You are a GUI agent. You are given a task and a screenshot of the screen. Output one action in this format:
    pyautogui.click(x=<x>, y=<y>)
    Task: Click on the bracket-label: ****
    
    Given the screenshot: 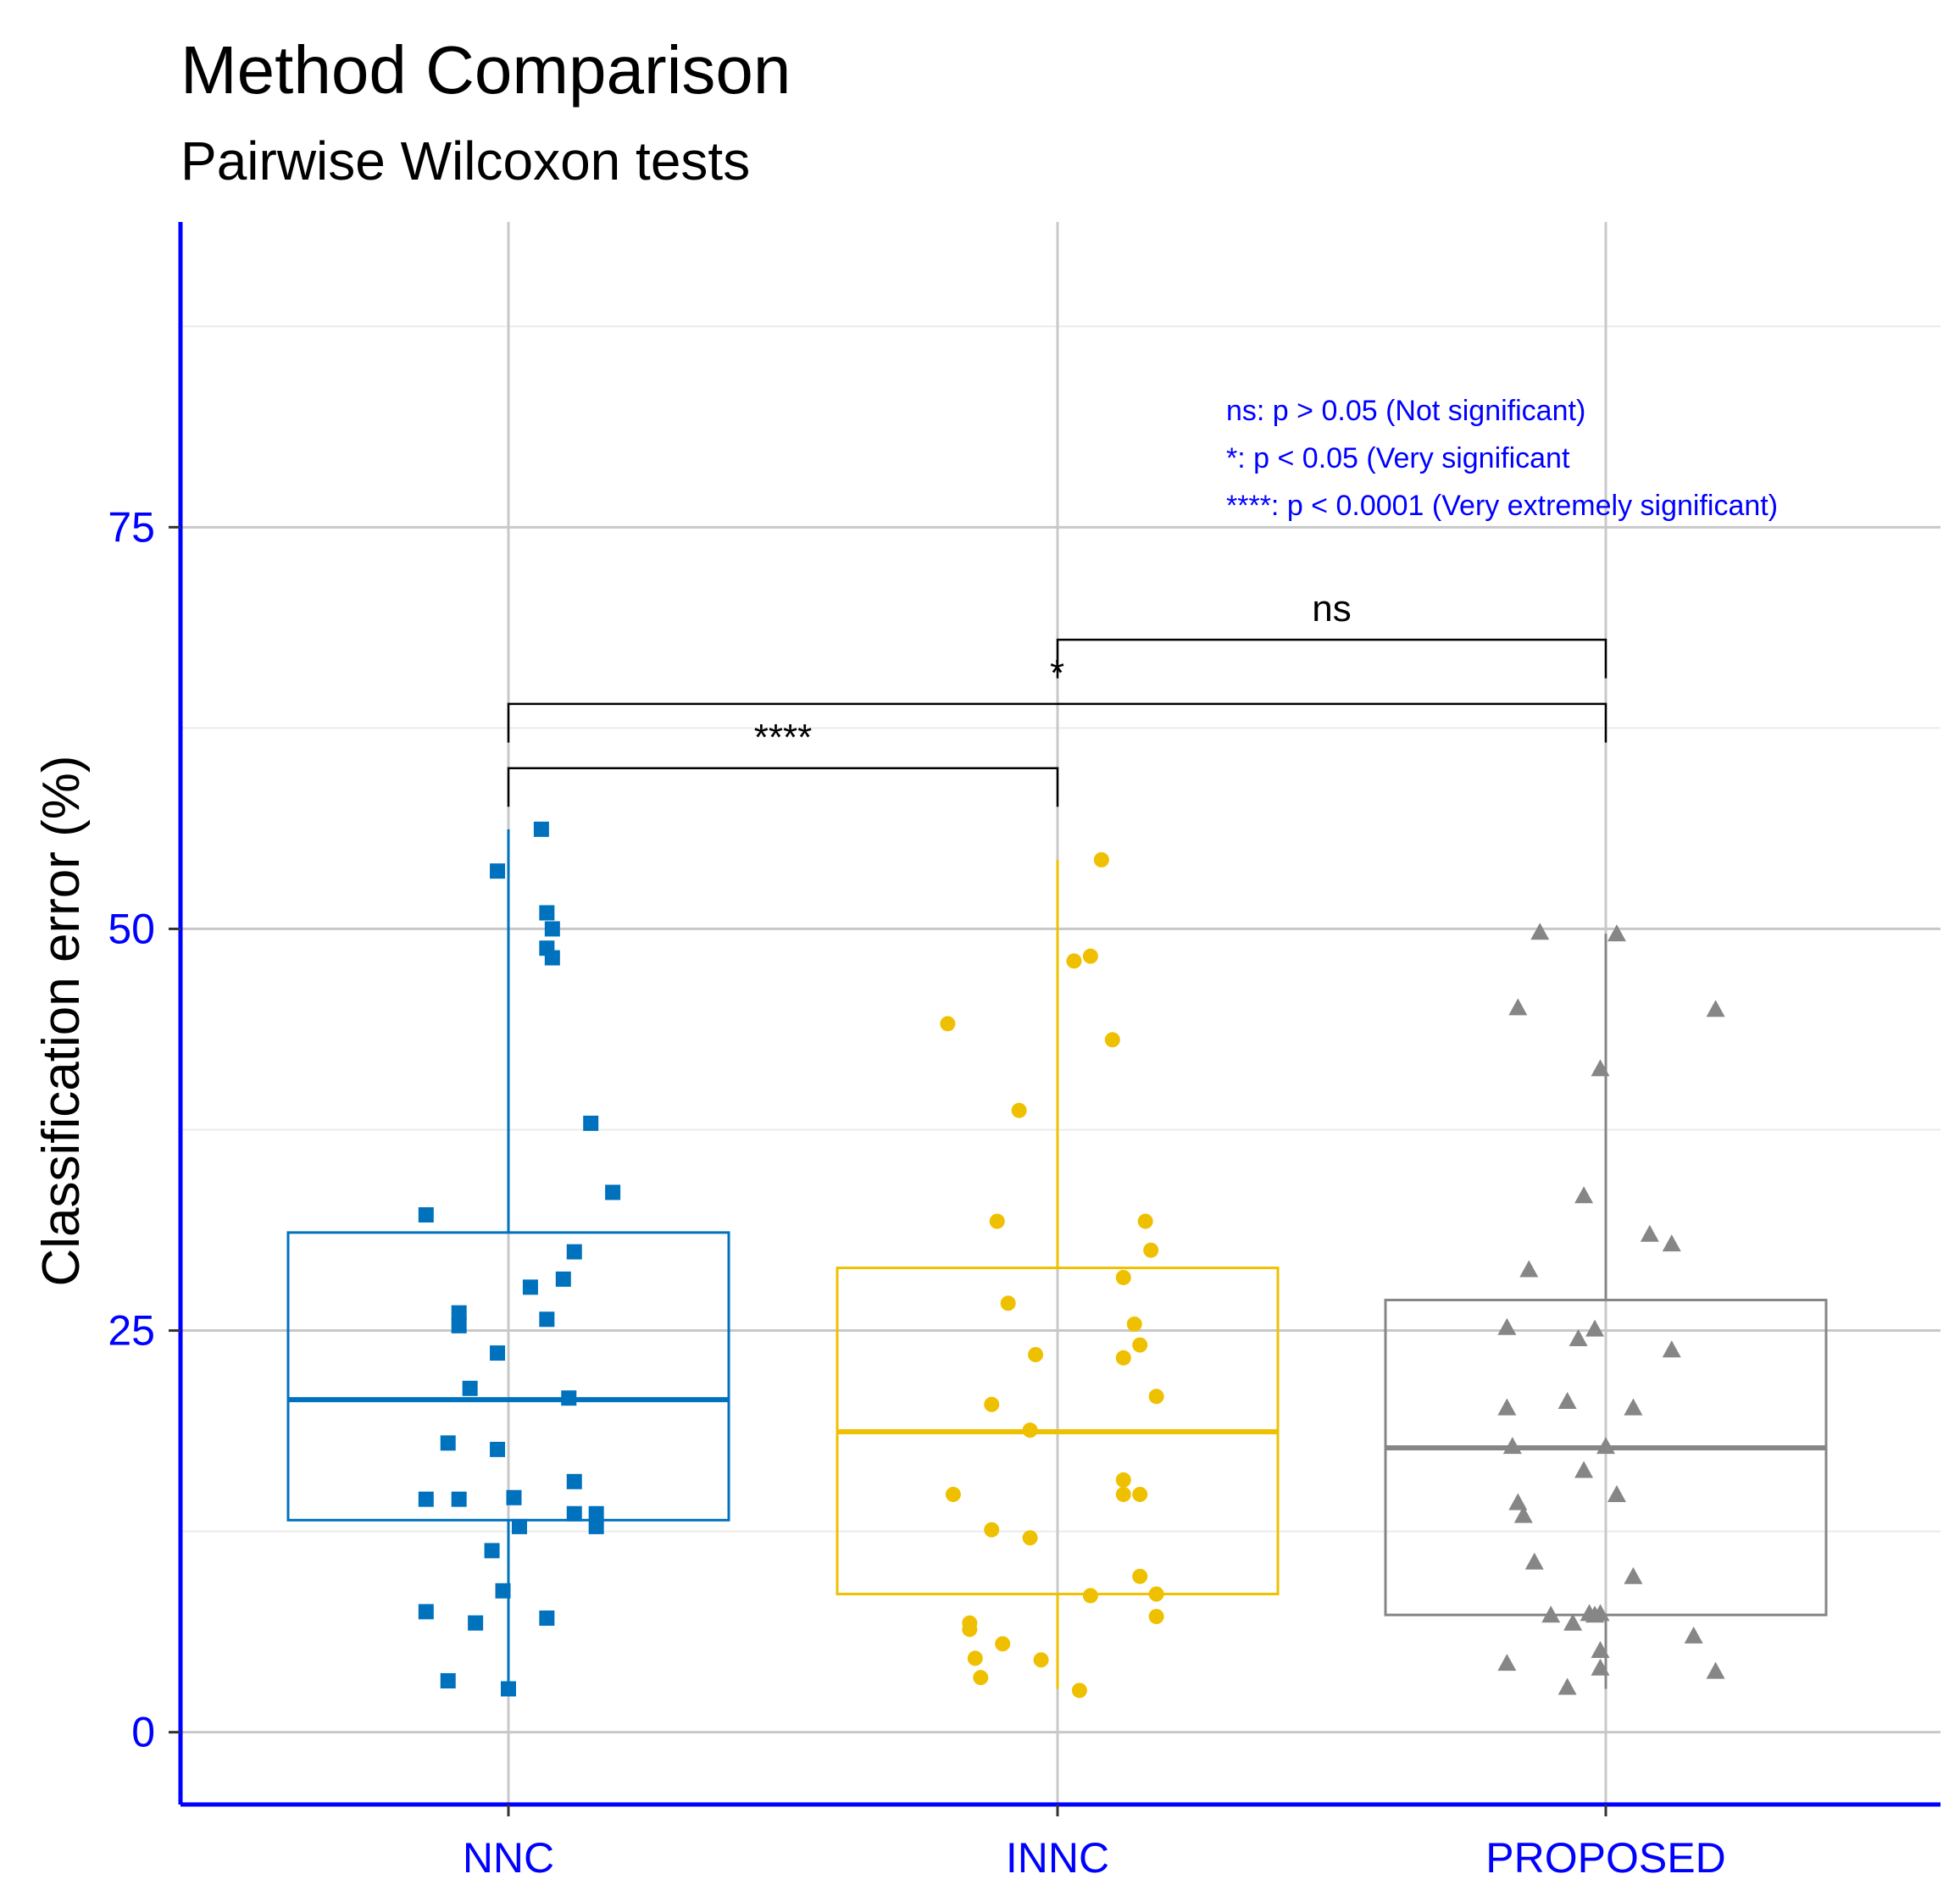 What is the action you would take?
    pyautogui.click(x=783, y=738)
    